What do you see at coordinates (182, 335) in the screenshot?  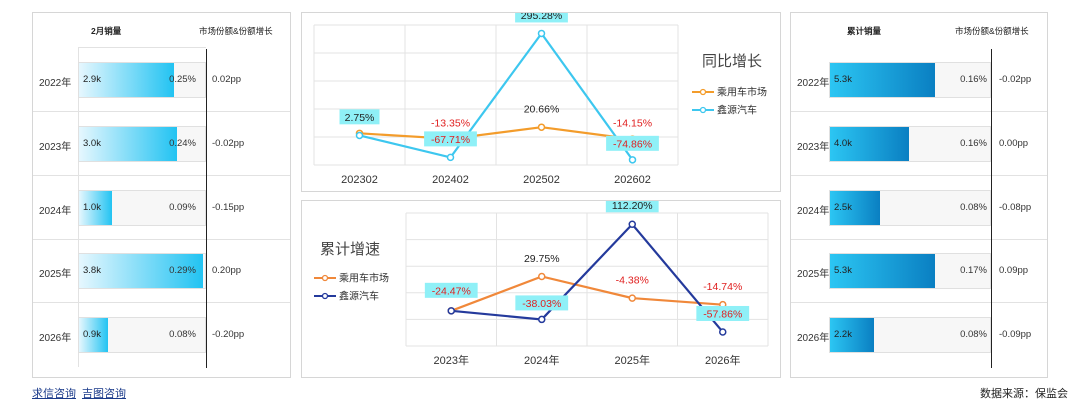 I see `left-share-value: 0.08%` at bounding box center [182, 335].